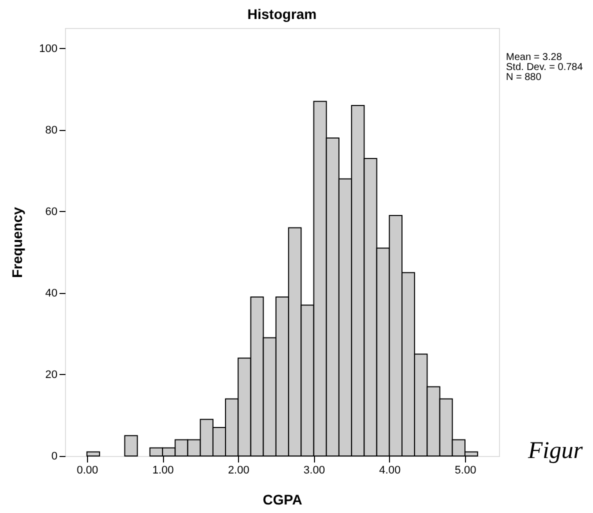 This screenshot has width=593, height=513. Describe the element at coordinates (51, 212) in the screenshot. I see `y-tick-label: 60` at that location.